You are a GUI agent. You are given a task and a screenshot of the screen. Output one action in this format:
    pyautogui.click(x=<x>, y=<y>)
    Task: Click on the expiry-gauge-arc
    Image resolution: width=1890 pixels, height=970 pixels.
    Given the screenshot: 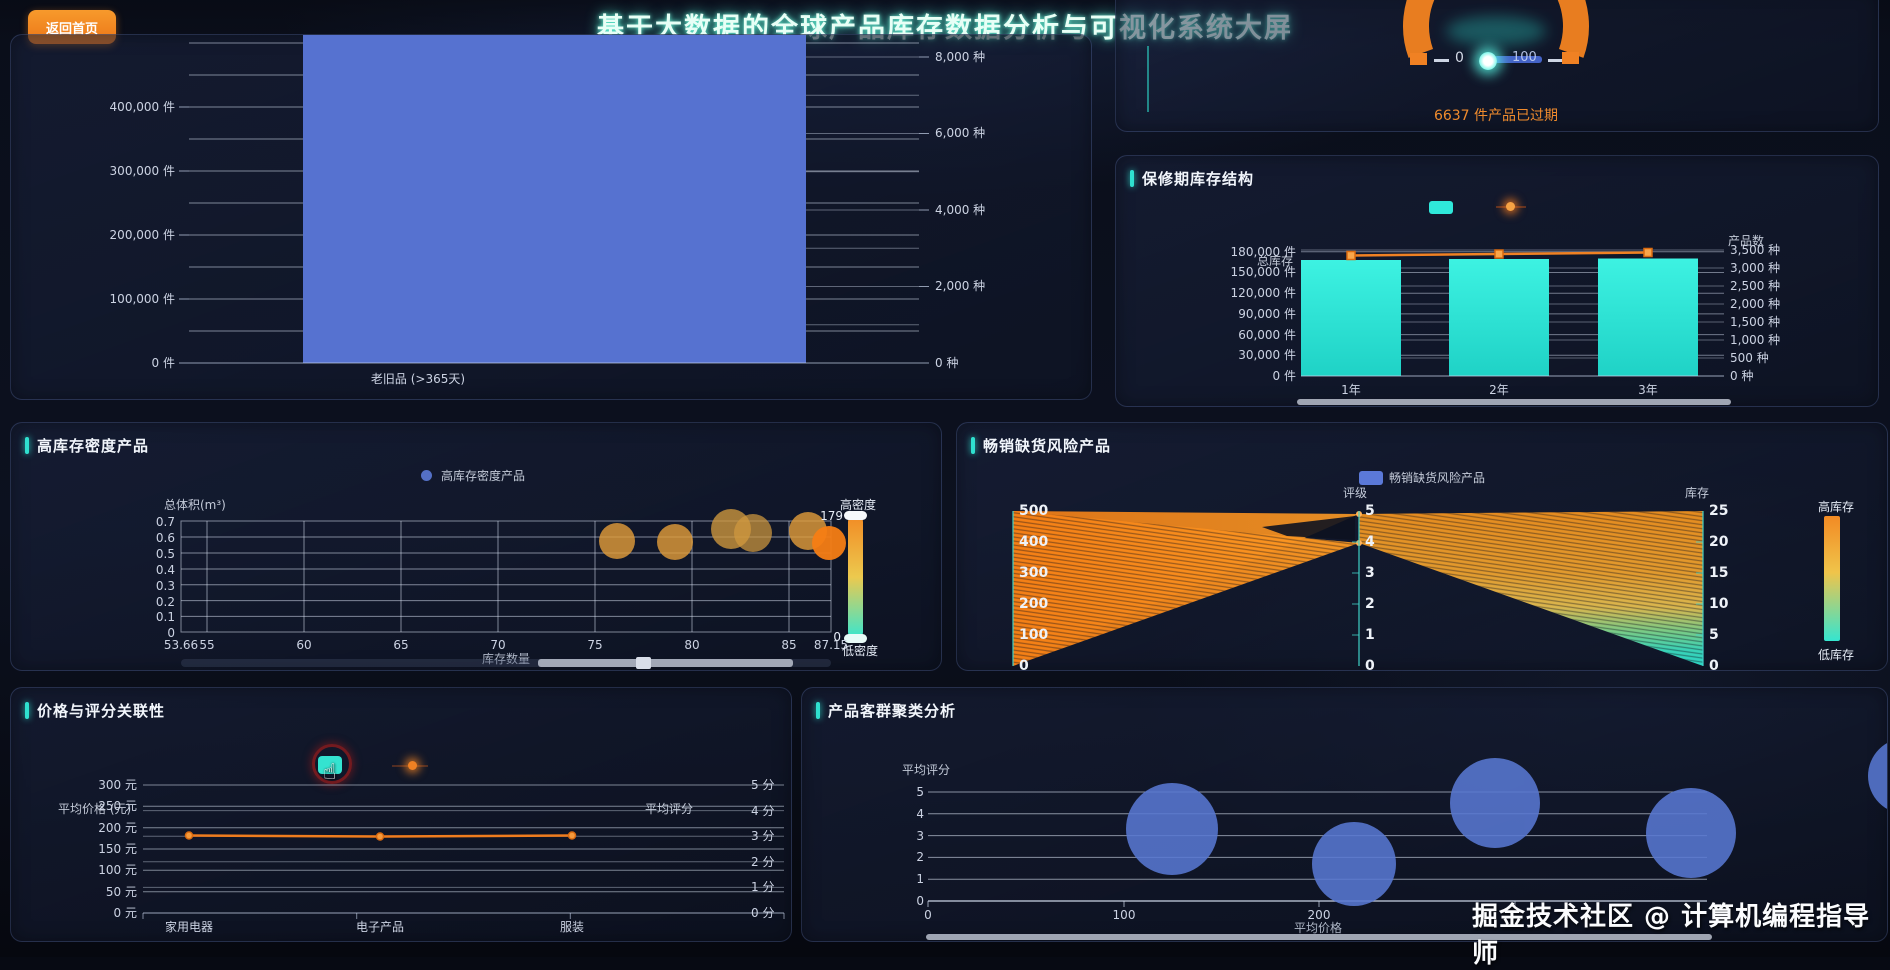 What is the action you would take?
    pyautogui.click(x=1496, y=29)
    